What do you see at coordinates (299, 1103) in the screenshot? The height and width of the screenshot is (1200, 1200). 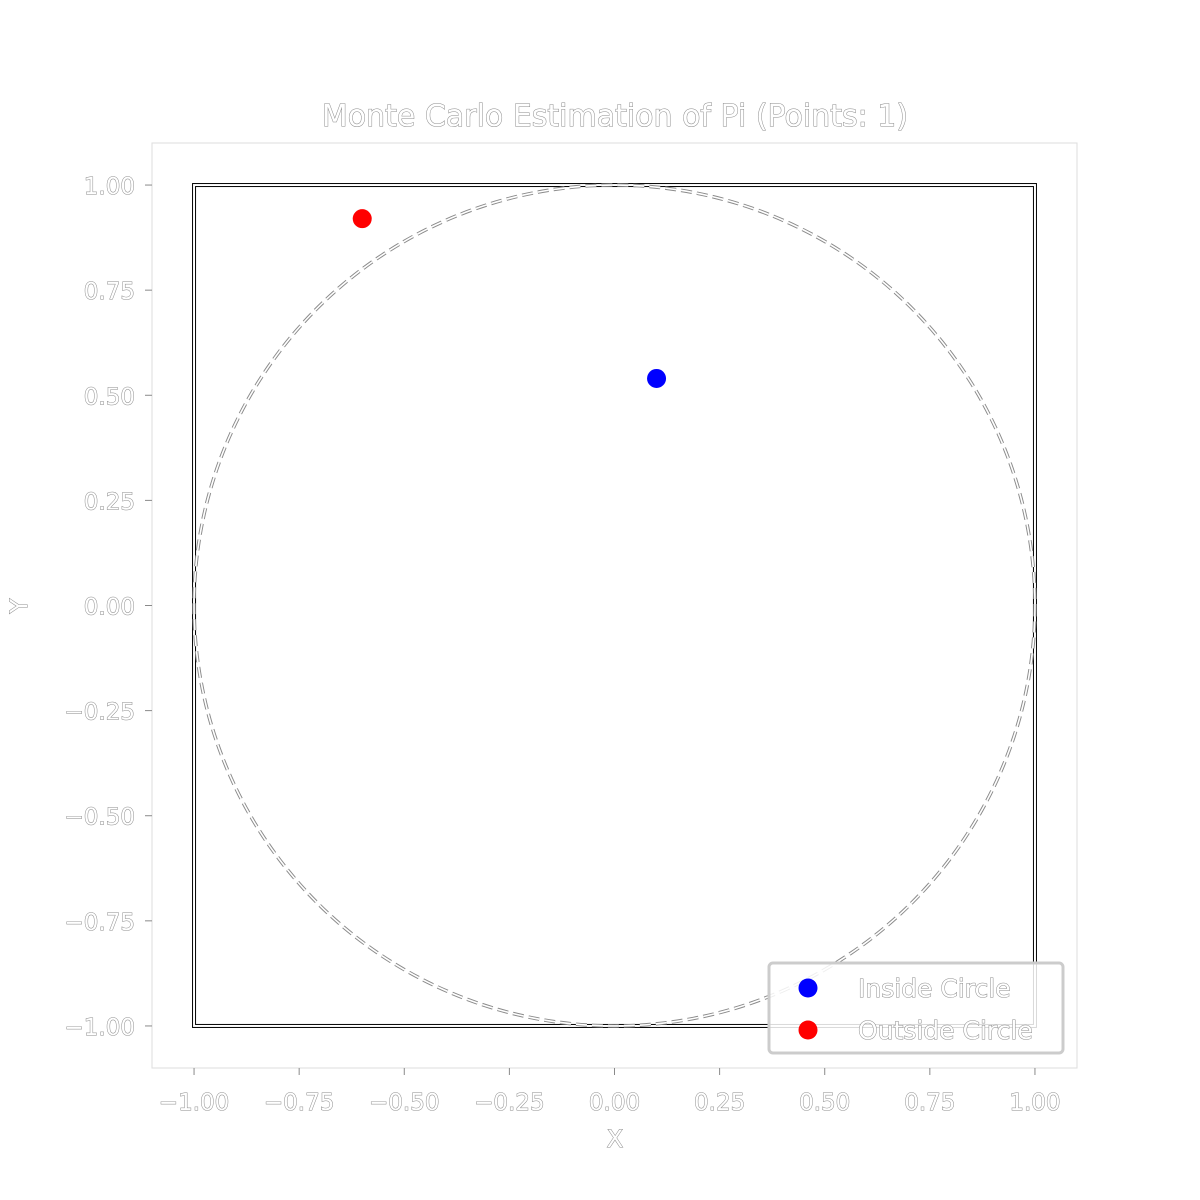 I see `x-tick-label: −0.75` at bounding box center [299, 1103].